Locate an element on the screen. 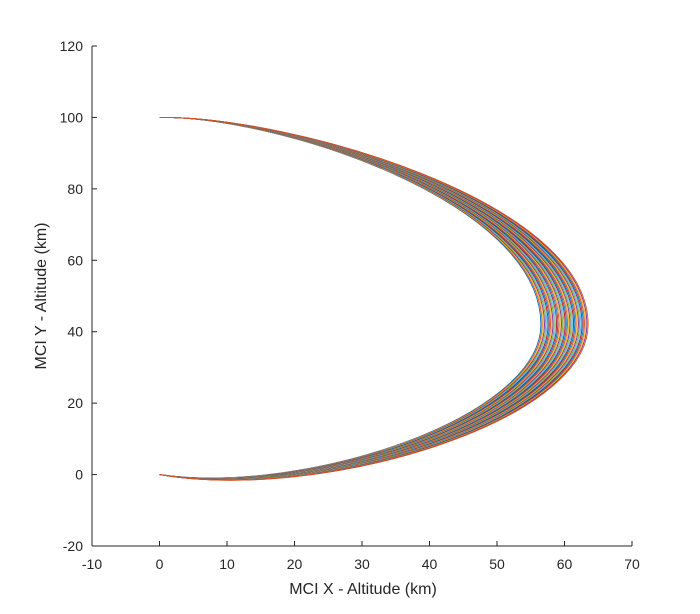 The image size is (700, 614). y-tick-label: 60 is located at coordinates (75, 260).